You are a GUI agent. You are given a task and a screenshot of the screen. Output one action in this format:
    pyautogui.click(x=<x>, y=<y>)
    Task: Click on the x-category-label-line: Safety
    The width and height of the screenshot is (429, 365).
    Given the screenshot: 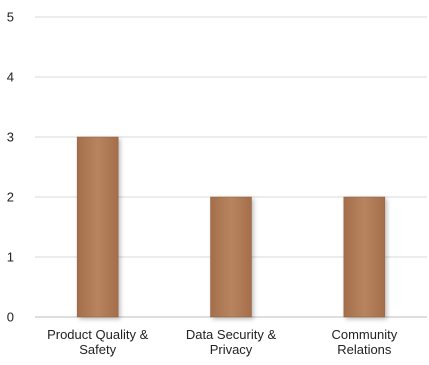 What is the action you would take?
    pyautogui.click(x=97, y=349)
    